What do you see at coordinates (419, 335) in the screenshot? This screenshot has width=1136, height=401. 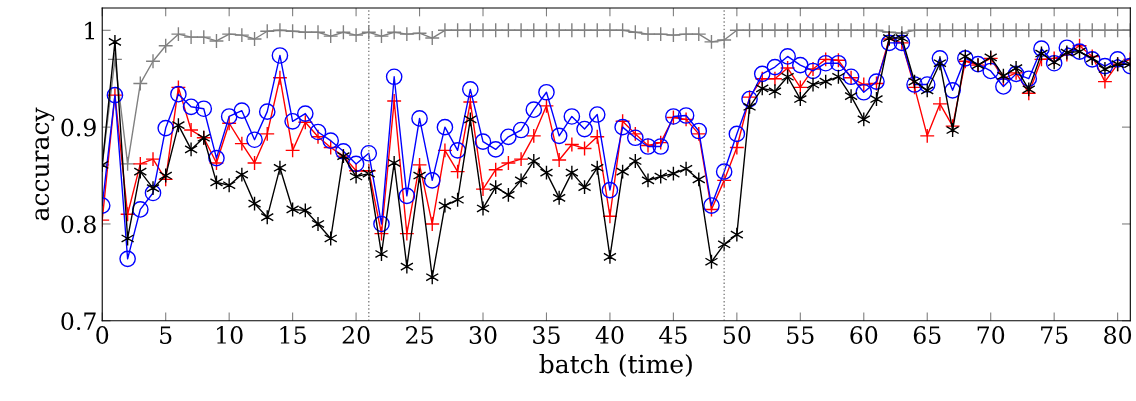 I see `x-tick-label: 25` at bounding box center [419, 335].